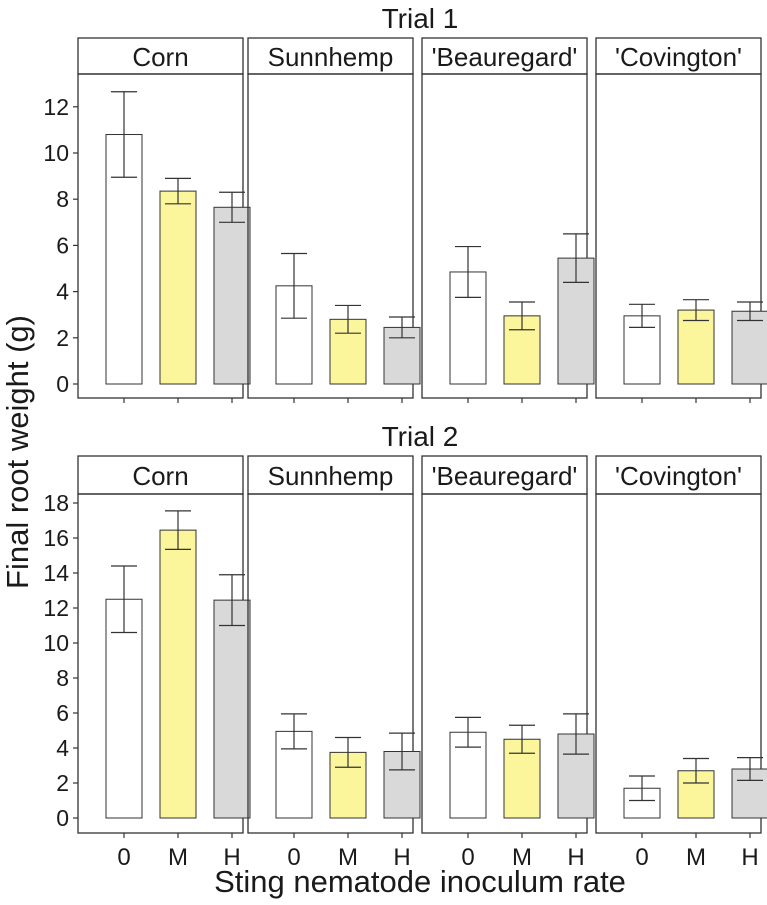 The image size is (767, 905). What do you see at coordinates (678, 236) in the screenshot?
I see `trial-1-covington-plot-frame` at bounding box center [678, 236].